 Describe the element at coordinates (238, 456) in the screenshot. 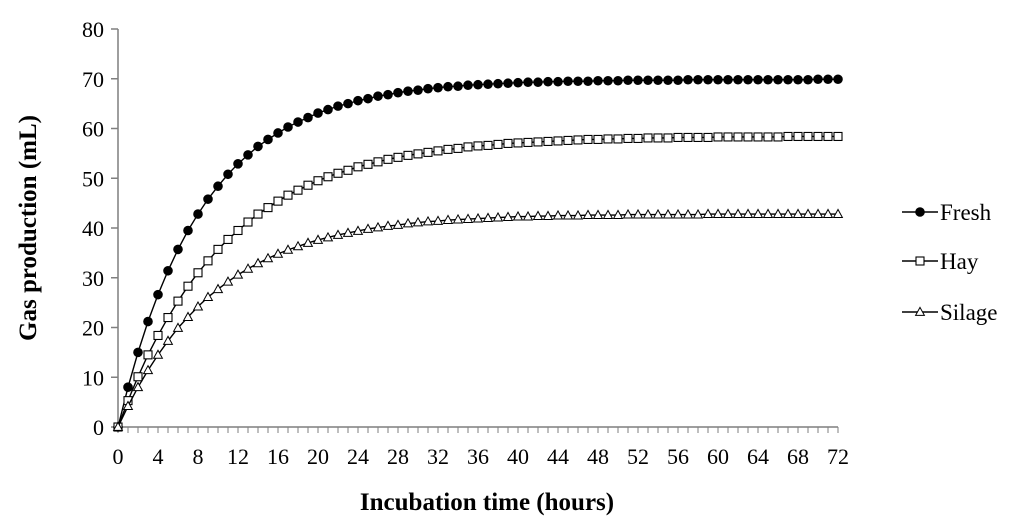

I see `x-tick-label: 12` at that location.